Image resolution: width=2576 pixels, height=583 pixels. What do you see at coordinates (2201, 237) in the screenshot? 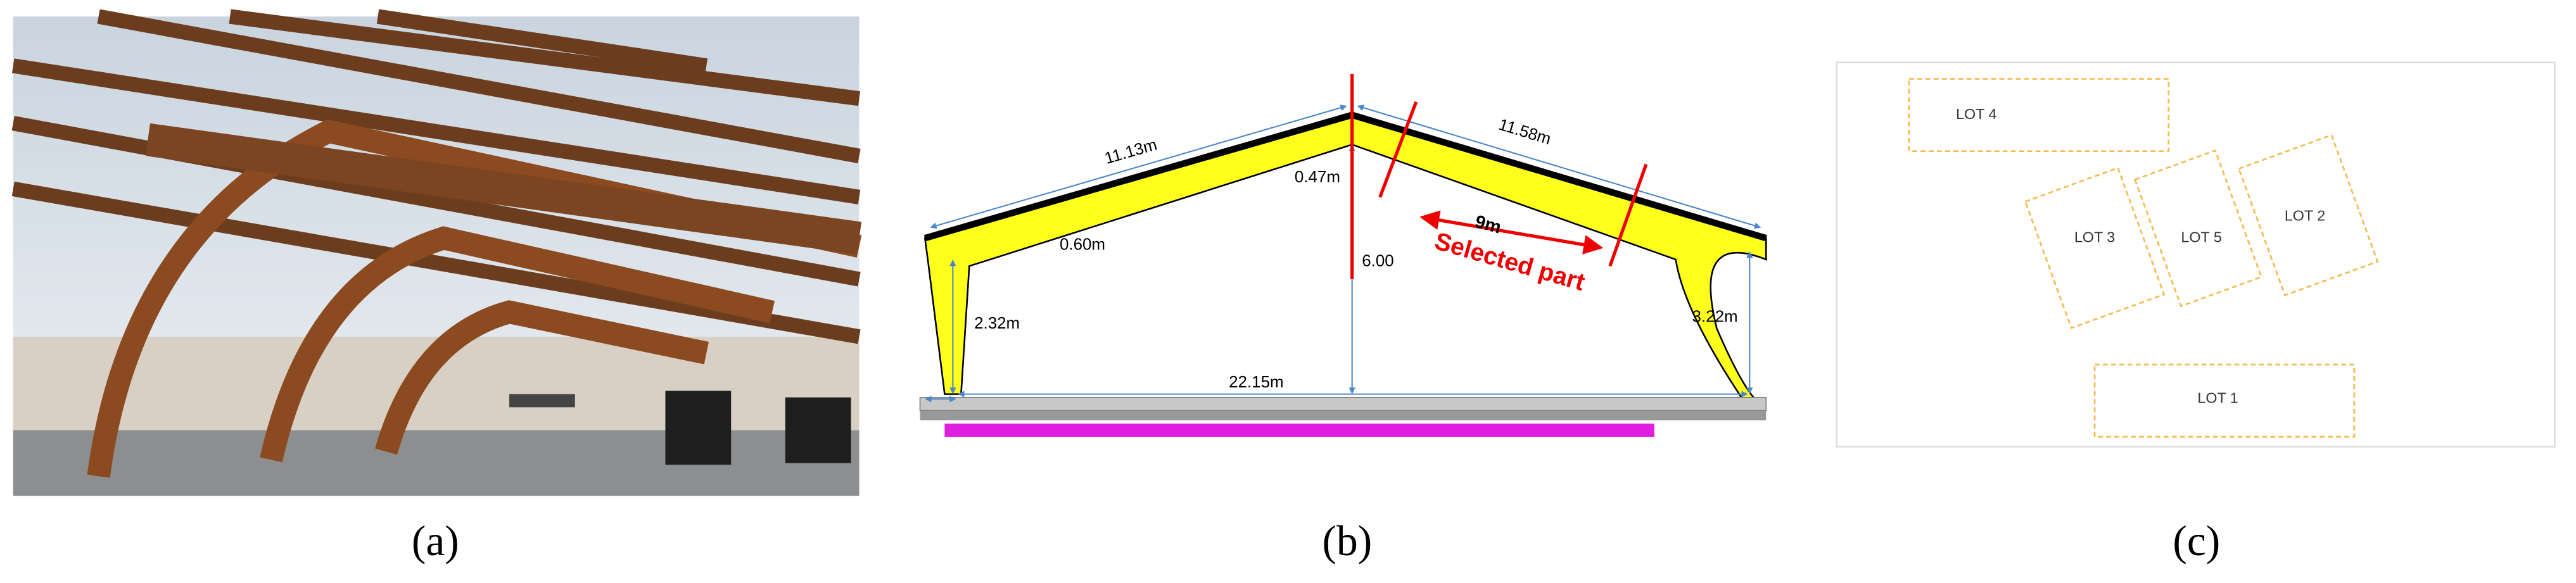
I see `lot-label: LOT 5` at bounding box center [2201, 237].